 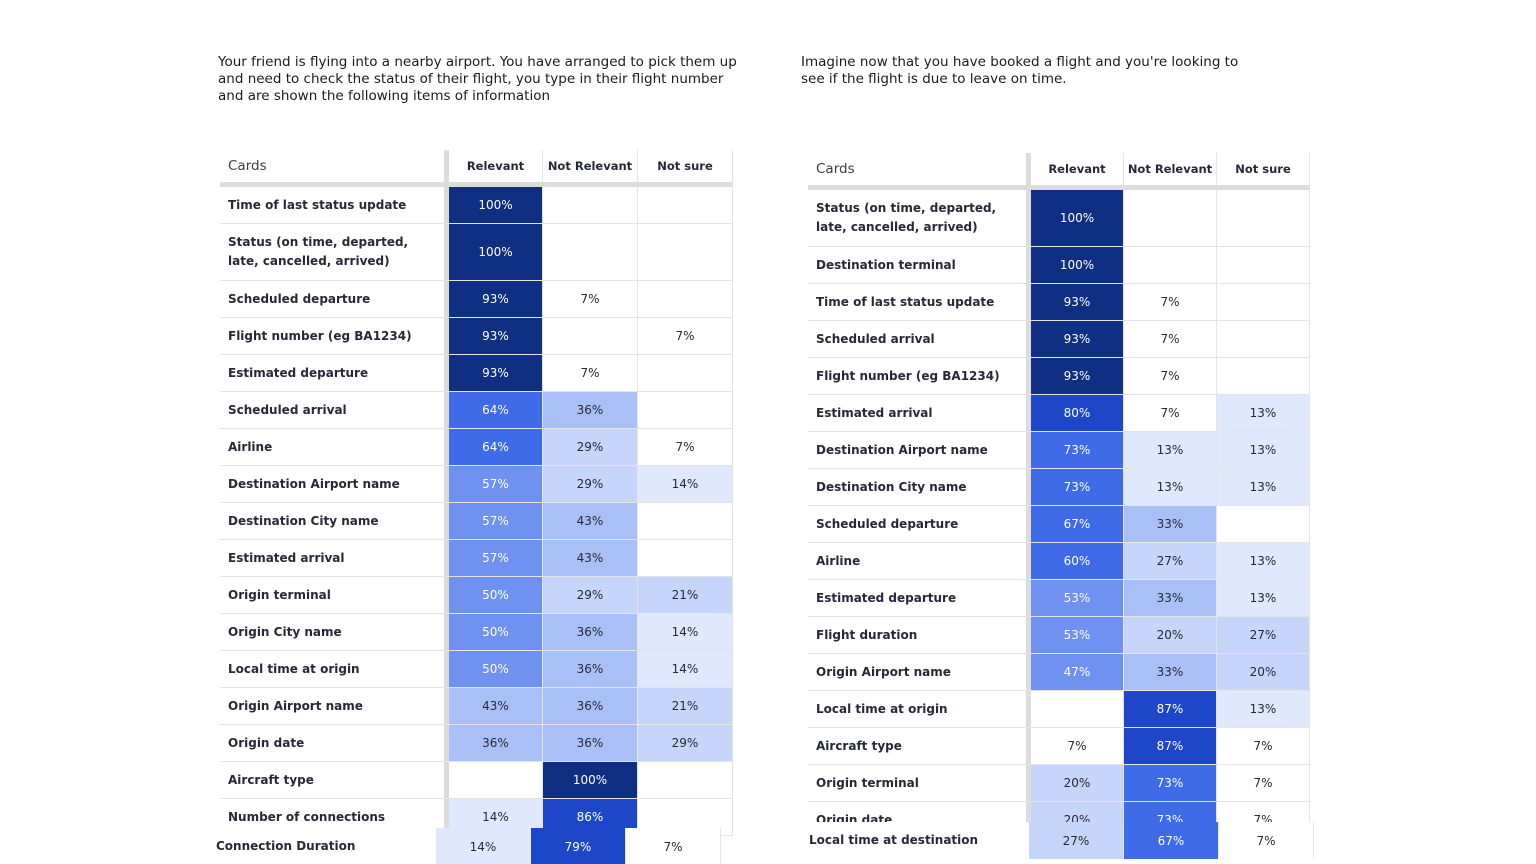 What do you see at coordinates (334, 743) in the screenshot?
I see `card-label: Origin date` at bounding box center [334, 743].